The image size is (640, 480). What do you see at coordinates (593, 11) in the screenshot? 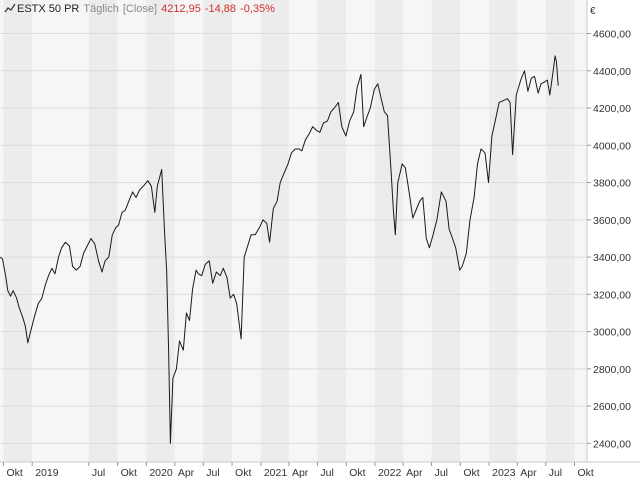
I see `currency-label: €` at bounding box center [593, 11].